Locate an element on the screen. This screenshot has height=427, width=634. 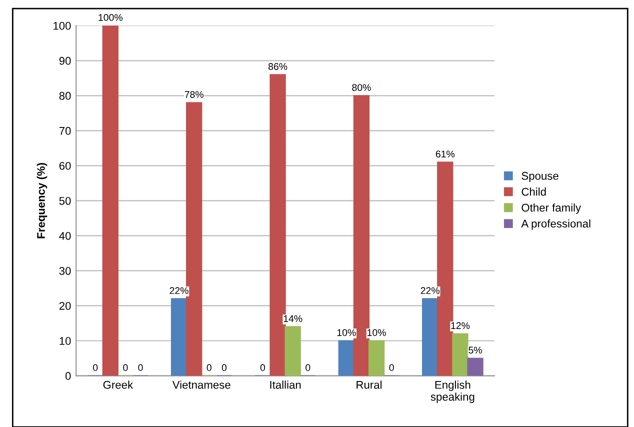
x-tick-label: Vietnamese is located at coordinates (201, 384).